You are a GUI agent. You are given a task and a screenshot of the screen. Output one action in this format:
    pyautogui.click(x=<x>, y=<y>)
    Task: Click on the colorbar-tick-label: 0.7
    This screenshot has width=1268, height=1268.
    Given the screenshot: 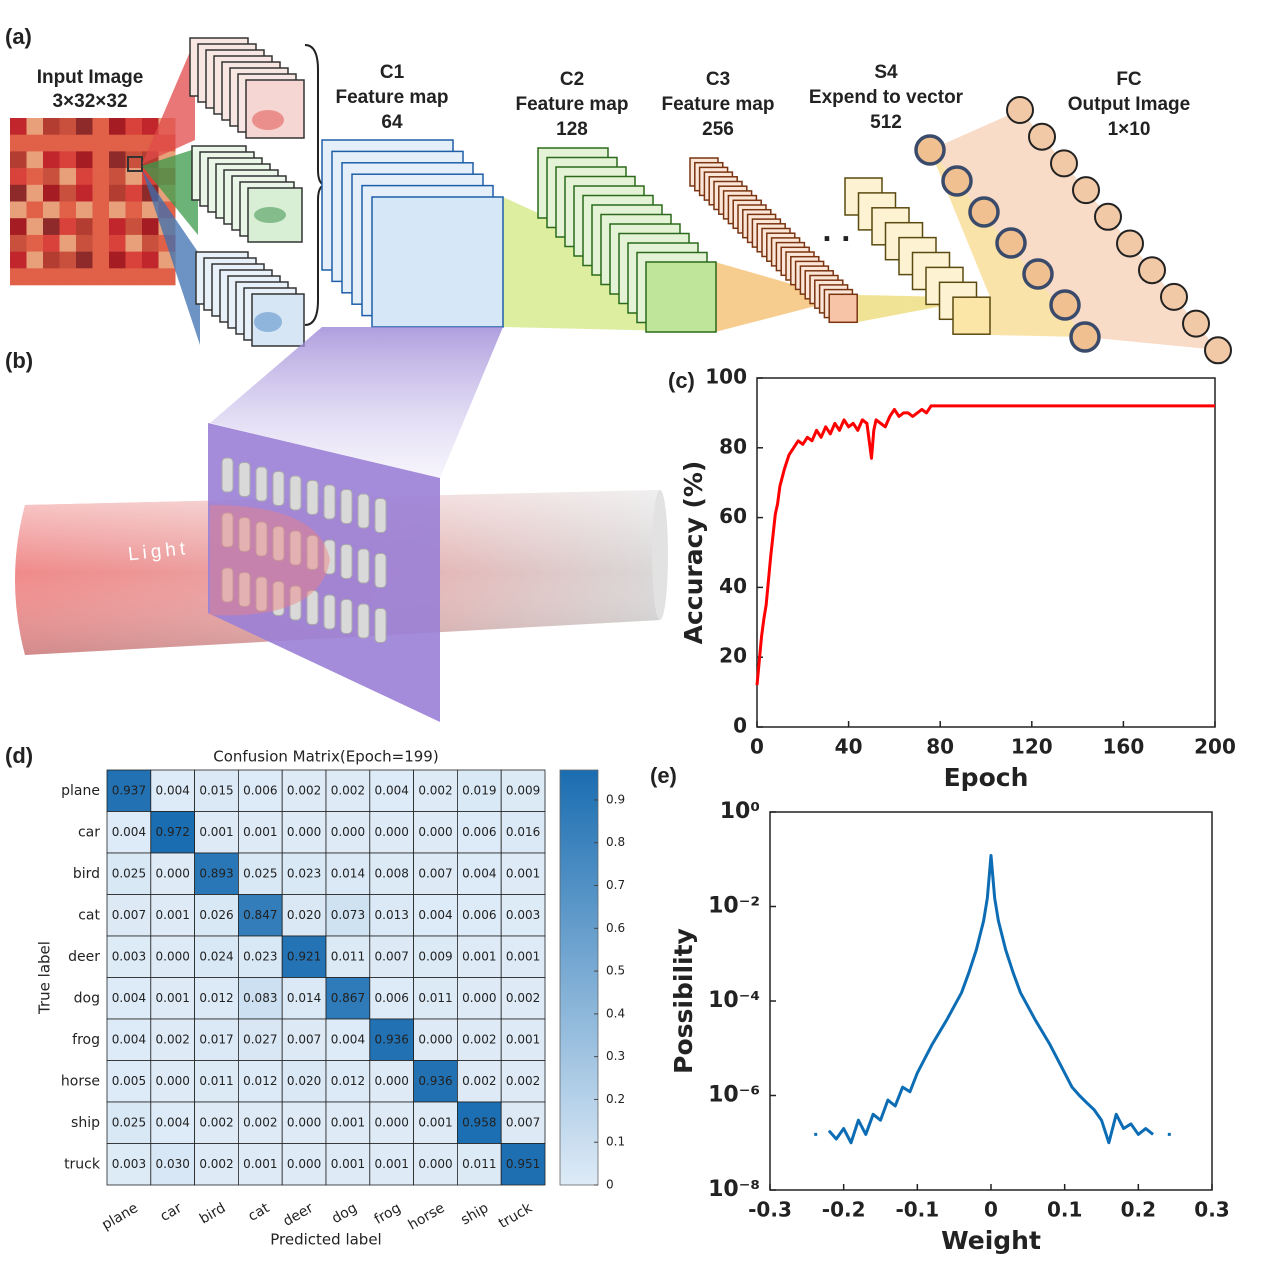 What is the action you would take?
    pyautogui.click(x=615, y=885)
    